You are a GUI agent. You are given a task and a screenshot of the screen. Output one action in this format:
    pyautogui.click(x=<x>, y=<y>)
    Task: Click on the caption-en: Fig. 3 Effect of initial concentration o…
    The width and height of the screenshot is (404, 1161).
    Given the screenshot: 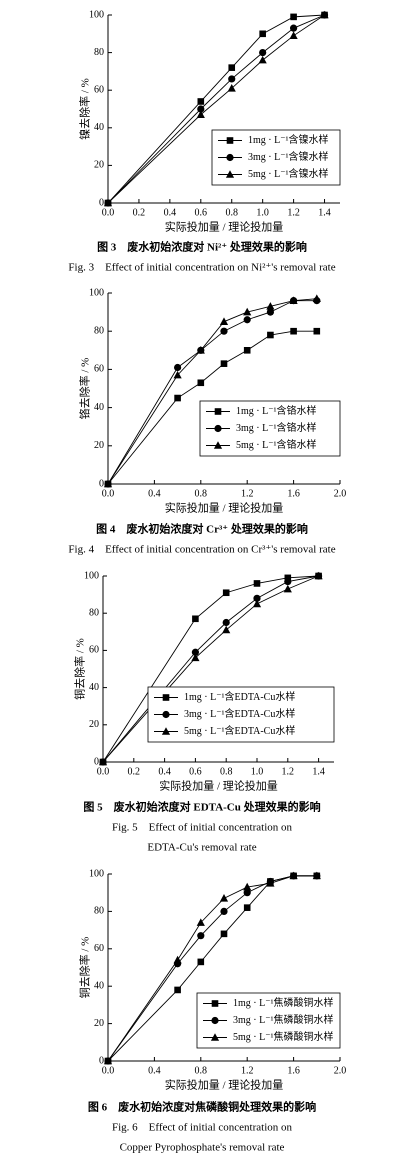 What is the action you would take?
    pyautogui.click(x=201, y=268)
    